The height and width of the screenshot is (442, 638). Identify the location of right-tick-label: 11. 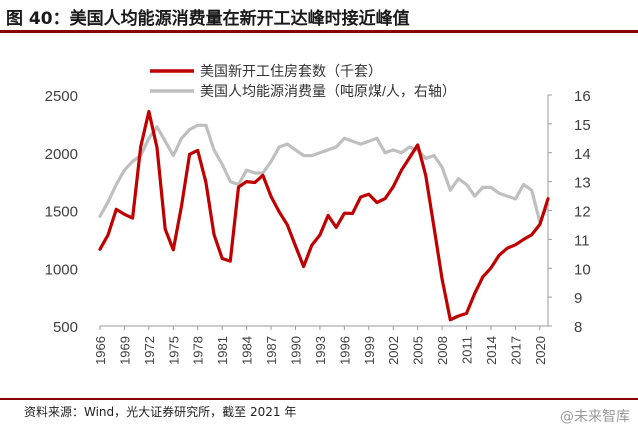
(582, 240).